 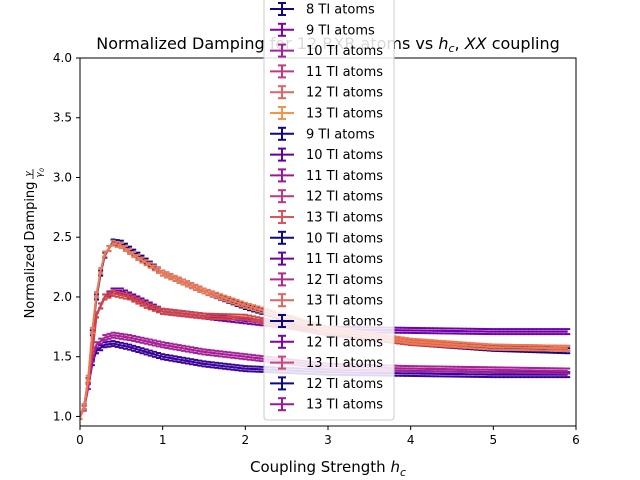 I want to click on x-tick-label: 1, so click(x=163, y=440).